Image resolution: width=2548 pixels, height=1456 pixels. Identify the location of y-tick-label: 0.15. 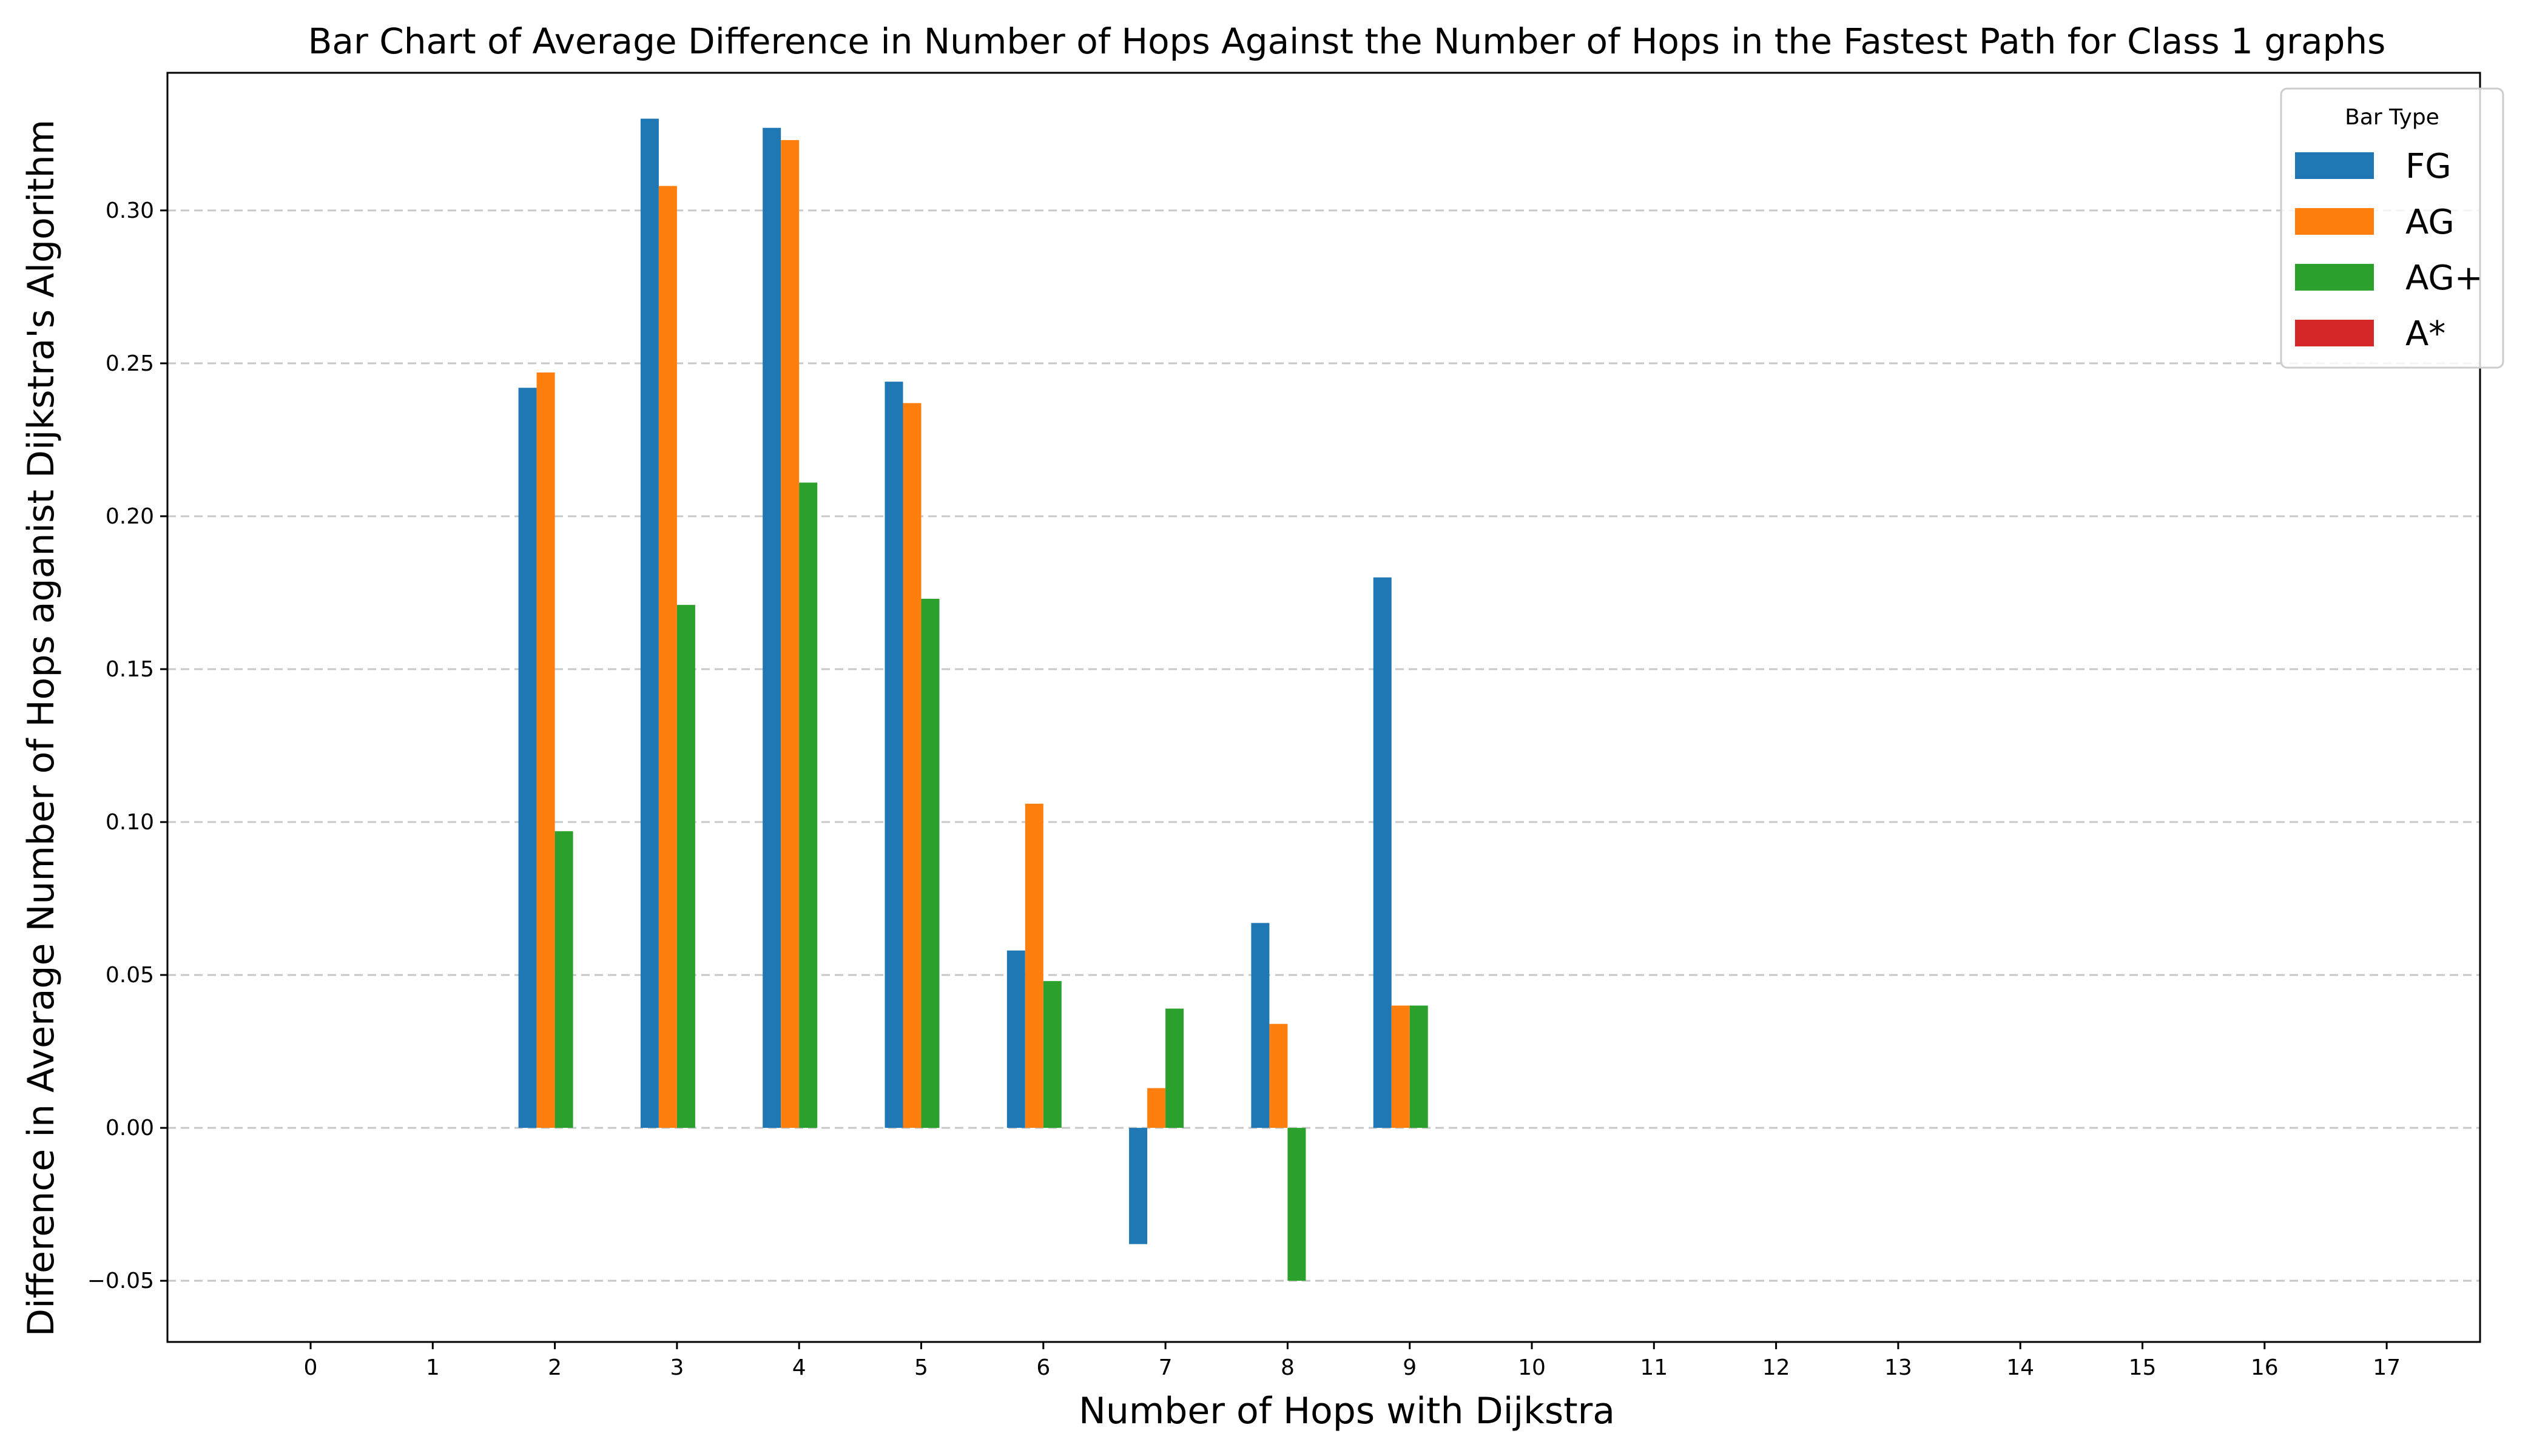
(130, 669).